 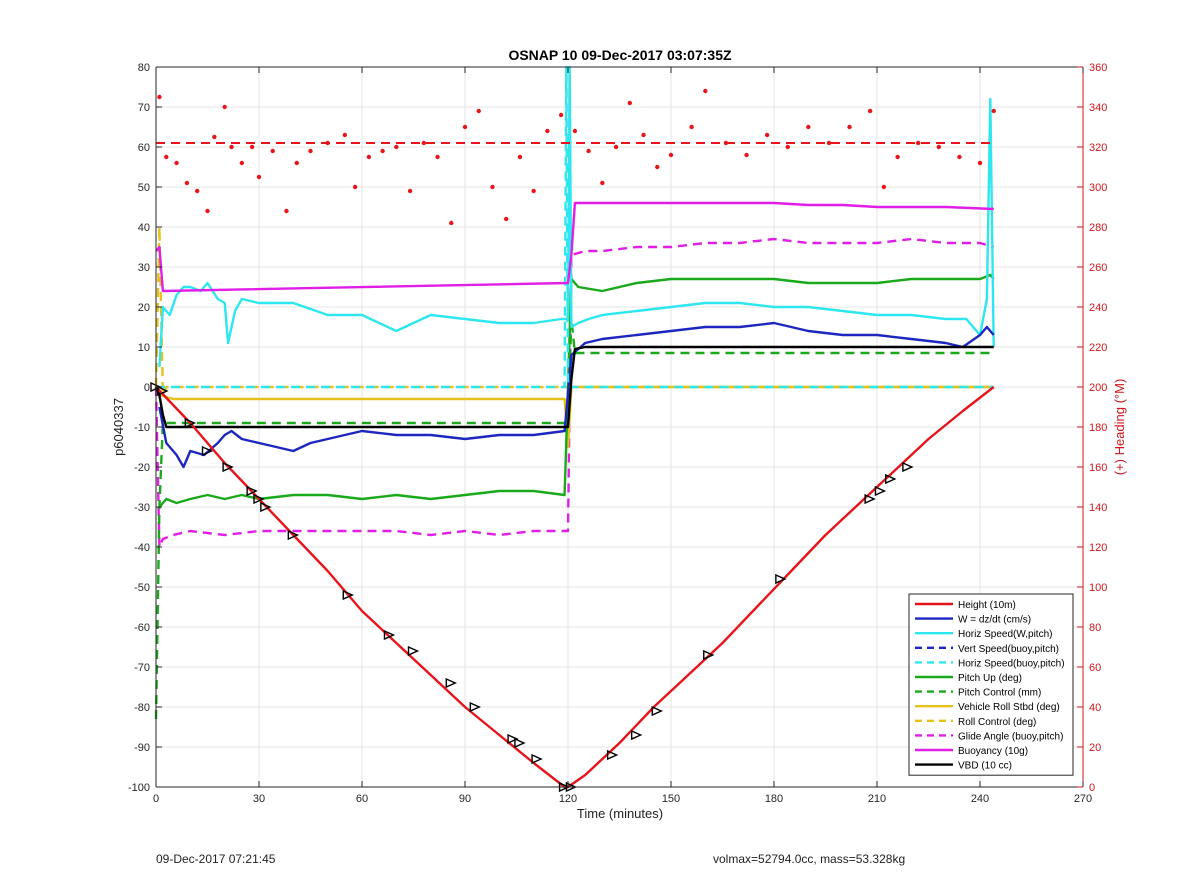 I want to click on y-tick-label-left: -90, so click(x=142, y=748).